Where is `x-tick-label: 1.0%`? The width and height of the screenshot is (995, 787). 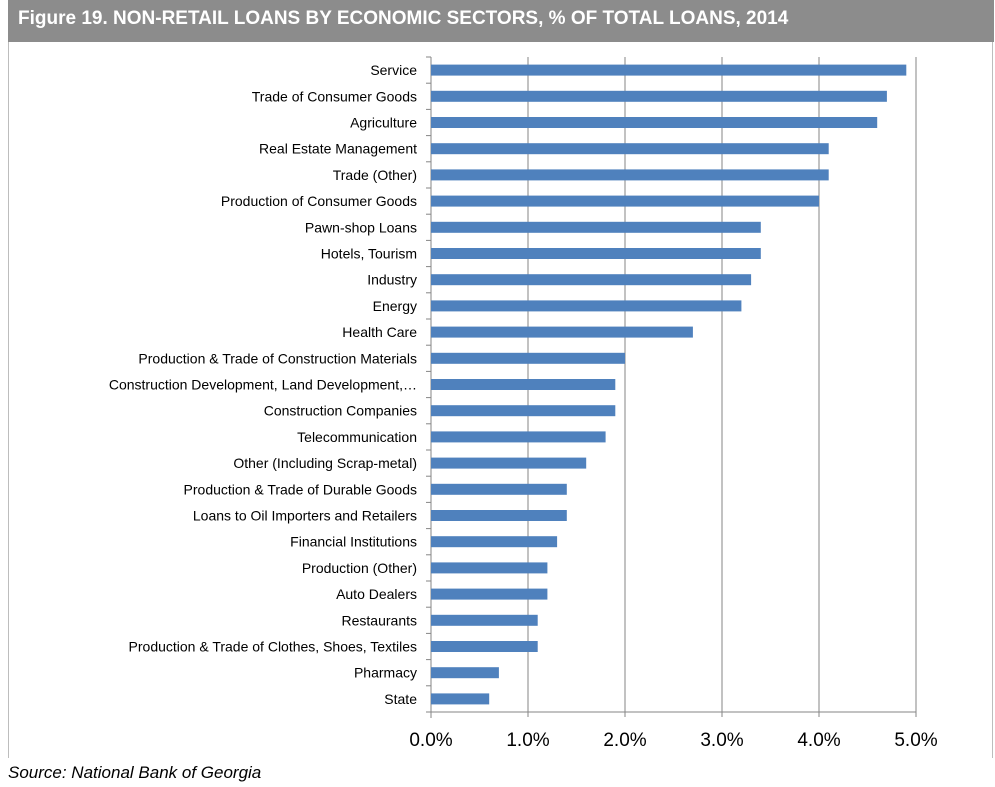 x-tick-label: 1.0% is located at coordinates (527, 740).